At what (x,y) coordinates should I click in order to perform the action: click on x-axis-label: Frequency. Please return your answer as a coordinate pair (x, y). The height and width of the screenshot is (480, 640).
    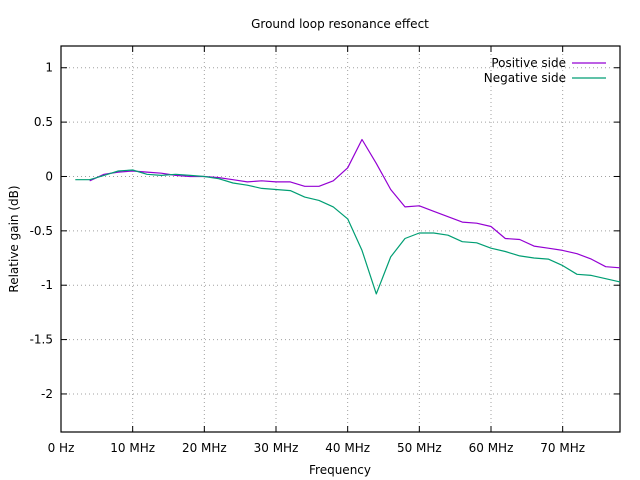
    Looking at the image, I should click on (340, 470).